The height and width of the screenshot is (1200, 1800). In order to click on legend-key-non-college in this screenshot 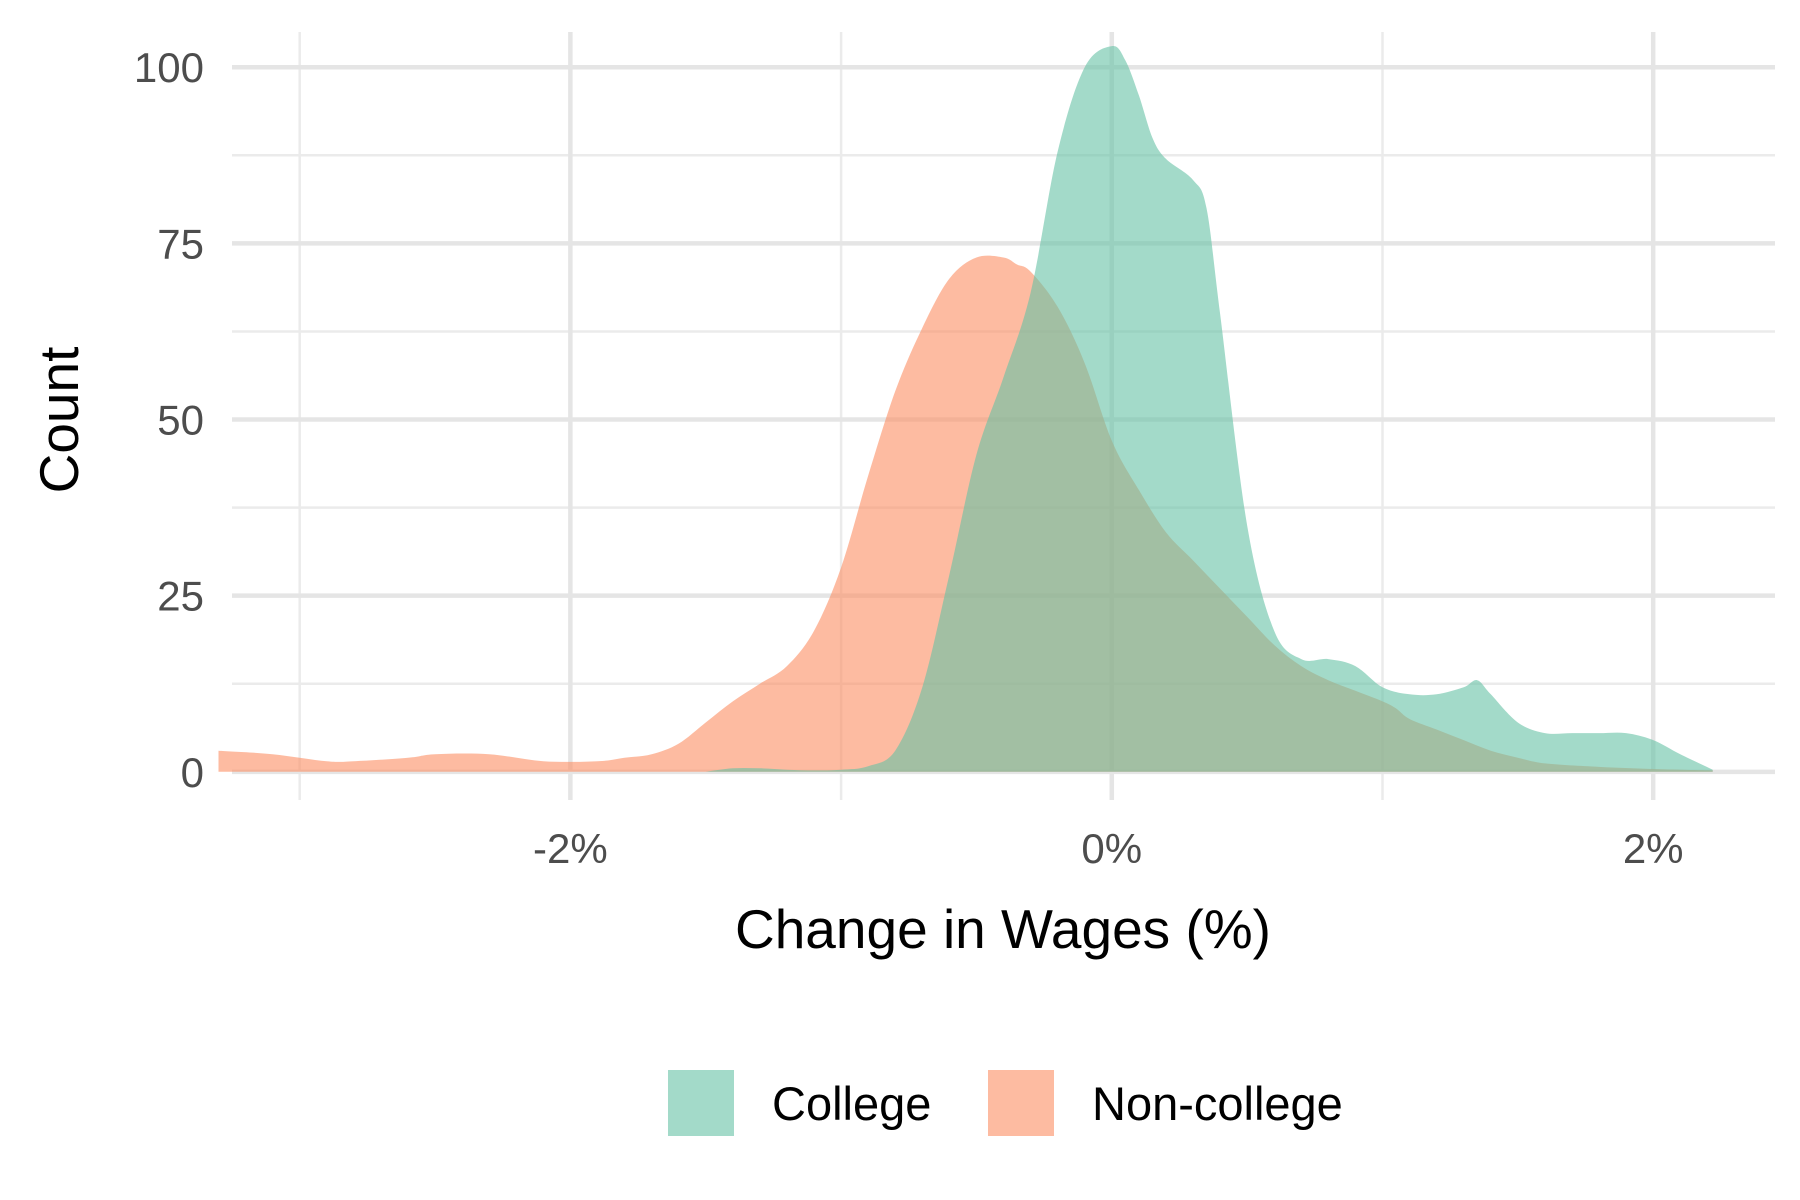, I will do `click(1021, 1103)`.